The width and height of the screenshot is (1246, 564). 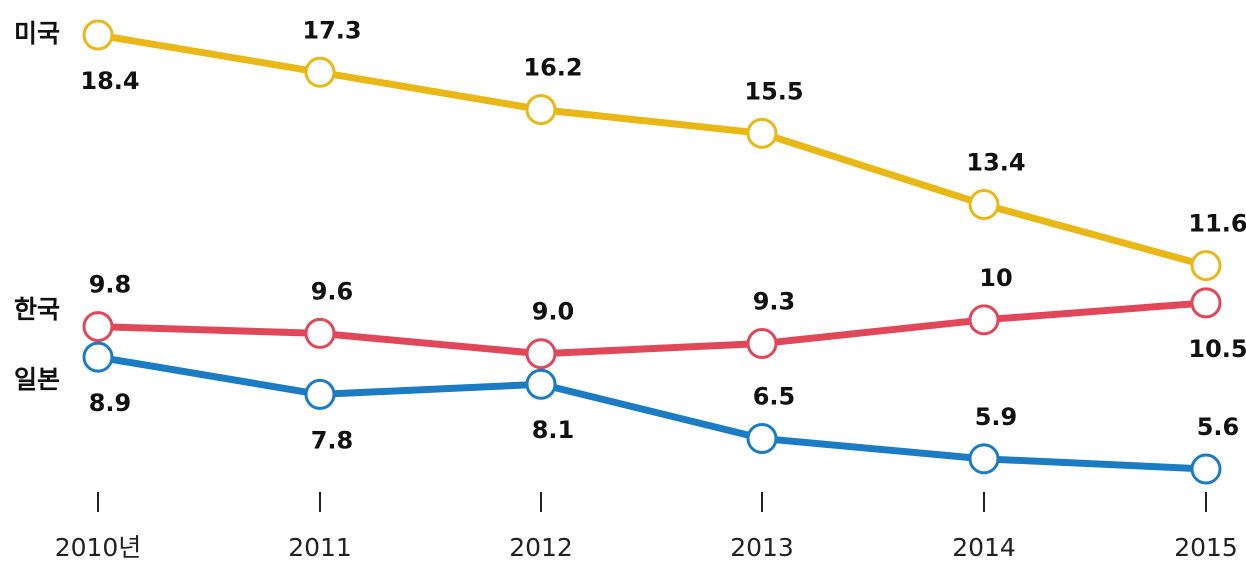 I want to click on data-label: 8.1, so click(x=553, y=430).